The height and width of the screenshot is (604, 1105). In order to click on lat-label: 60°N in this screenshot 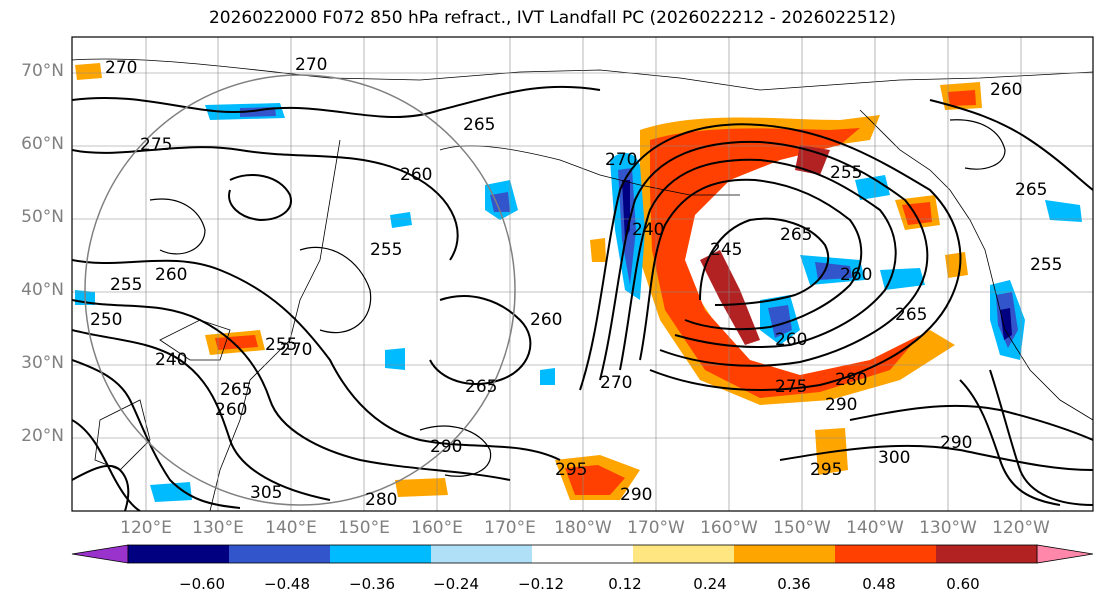, I will do `click(42, 144)`.